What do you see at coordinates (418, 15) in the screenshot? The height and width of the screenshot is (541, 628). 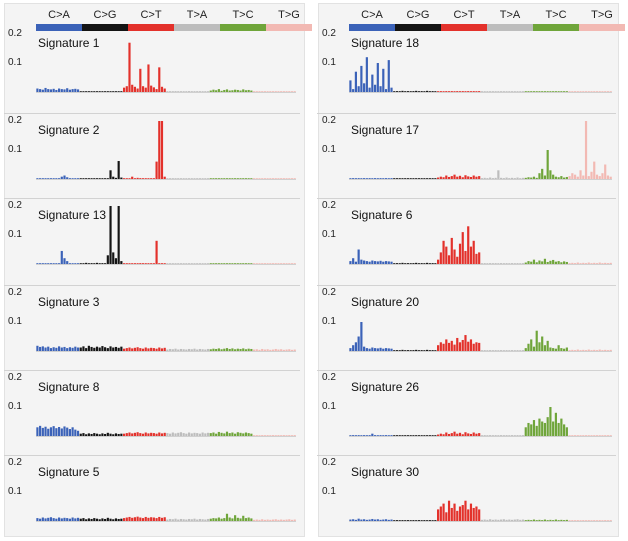 I see `mutation-class-label: C>G` at bounding box center [418, 15].